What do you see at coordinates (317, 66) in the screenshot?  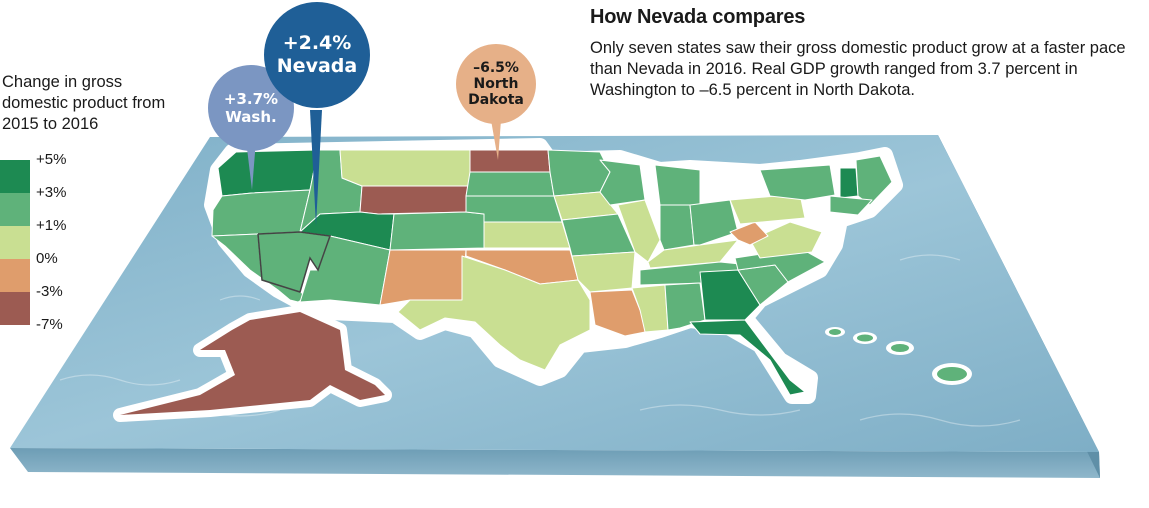 I see `callout-state: Nevada` at bounding box center [317, 66].